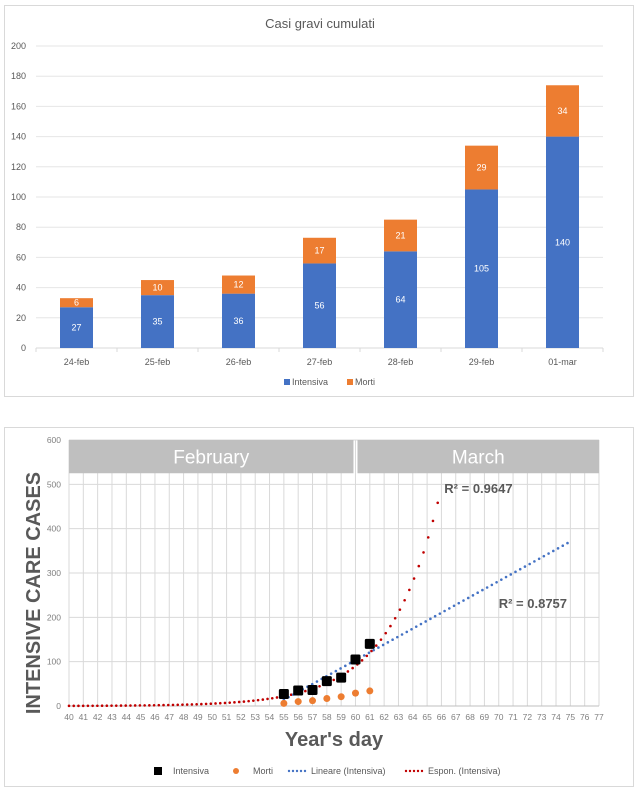  I want to click on legend-marker-morti, so click(236, 771).